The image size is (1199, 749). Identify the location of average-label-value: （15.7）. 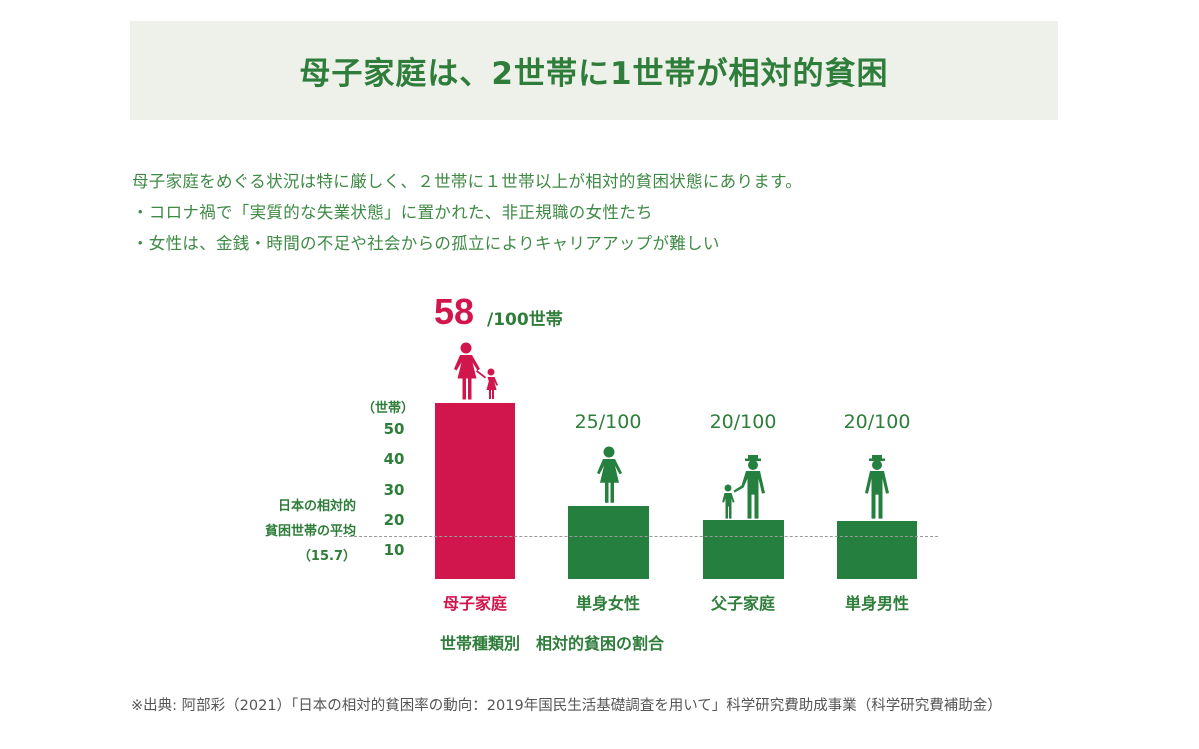
(326, 556).